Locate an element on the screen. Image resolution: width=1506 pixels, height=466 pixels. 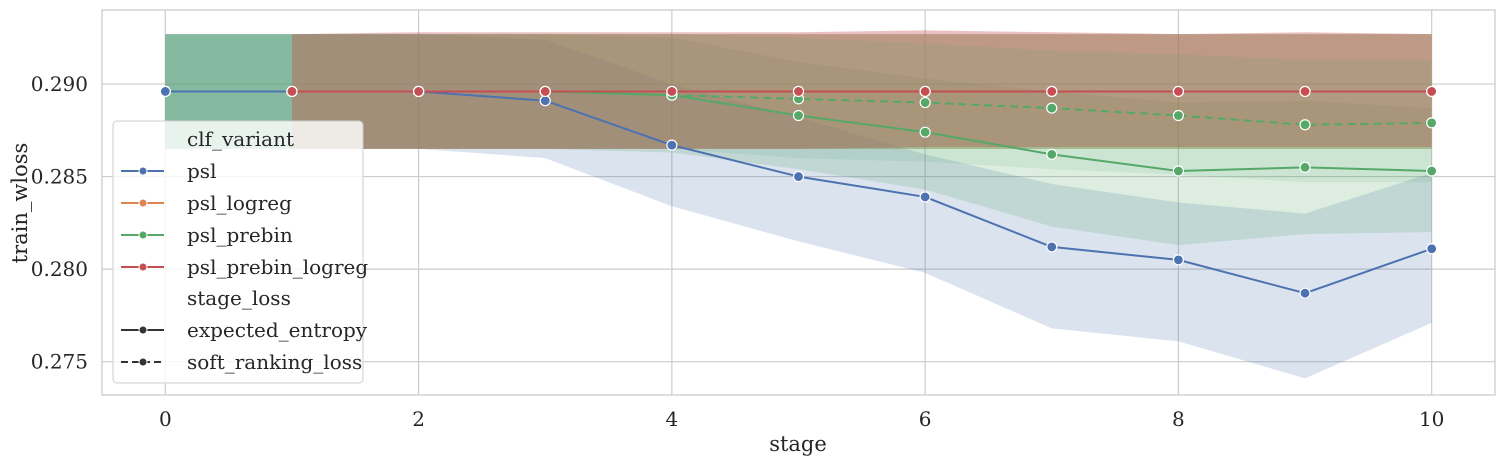
y-axis-label: train_wloss is located at coordinates (20, 203).